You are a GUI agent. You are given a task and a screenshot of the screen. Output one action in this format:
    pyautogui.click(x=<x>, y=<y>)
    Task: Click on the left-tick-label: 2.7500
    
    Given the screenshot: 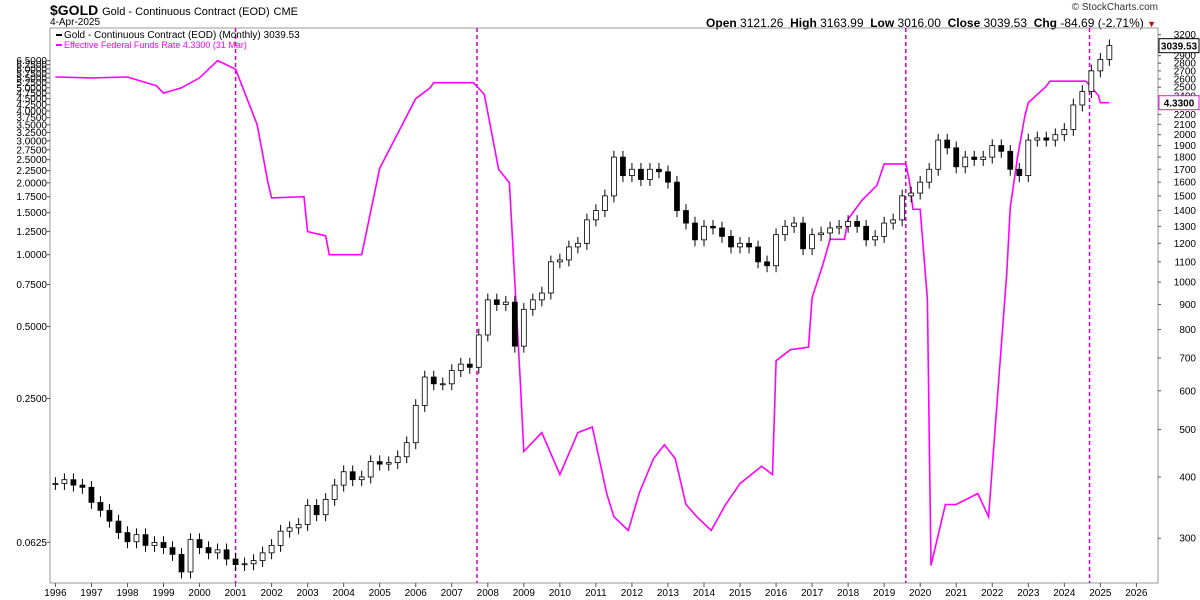 What is the action you would take?
    pyautogui.click(x=31, y=150)
    